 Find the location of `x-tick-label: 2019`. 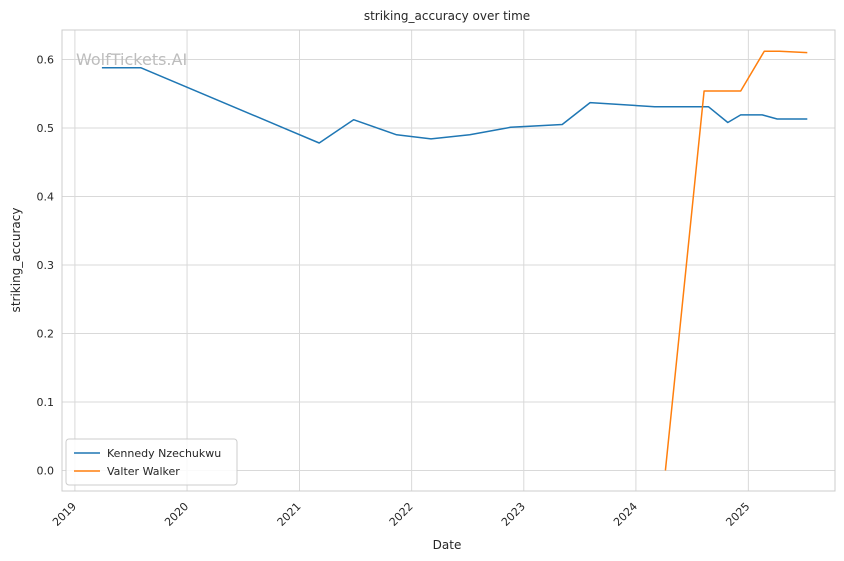

x-tick-label: 2019 is located at coordinates (64, 514).